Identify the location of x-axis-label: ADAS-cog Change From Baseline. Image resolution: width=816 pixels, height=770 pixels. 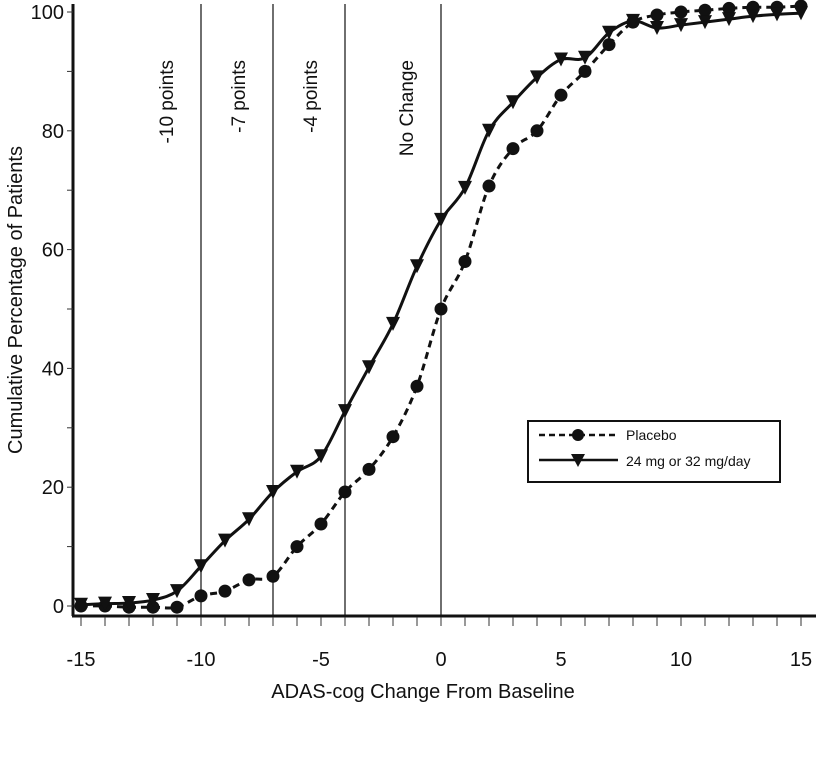
(422, 692).